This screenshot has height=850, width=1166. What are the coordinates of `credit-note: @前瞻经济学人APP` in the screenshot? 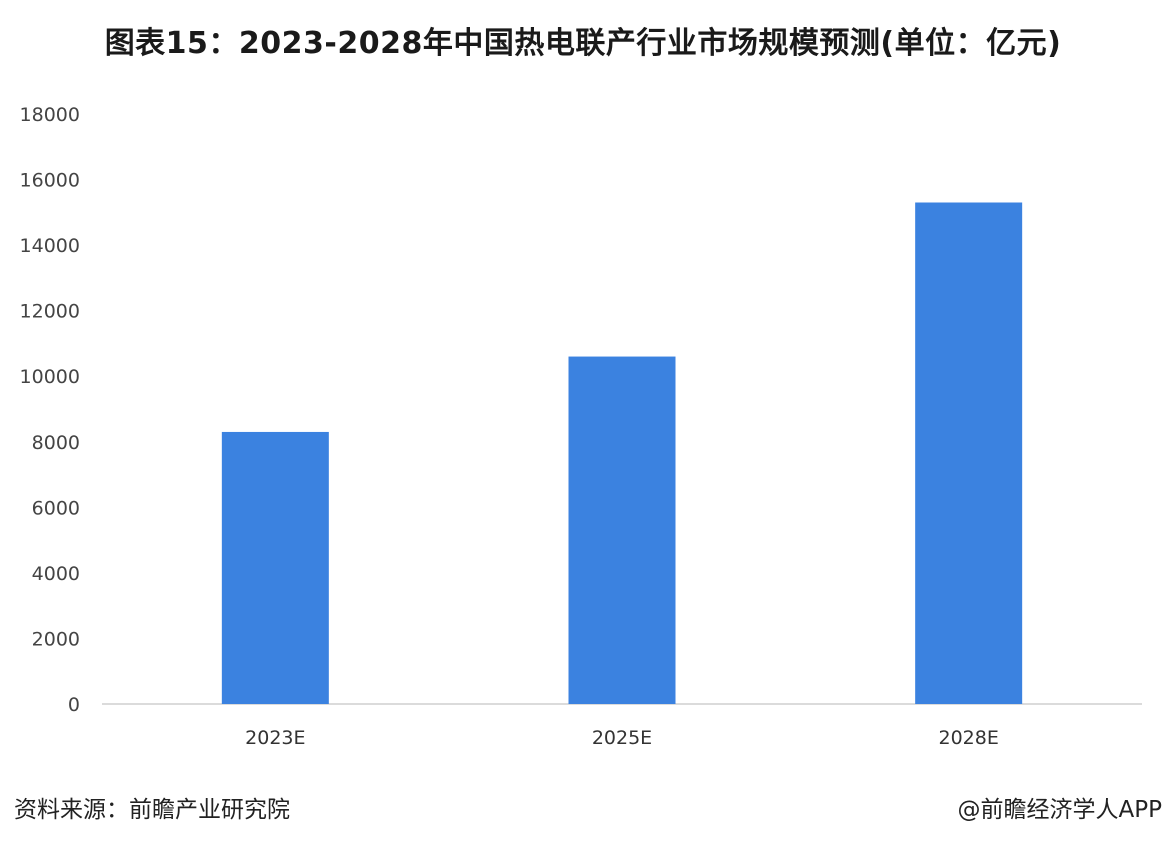 It's located at (1059, 810).